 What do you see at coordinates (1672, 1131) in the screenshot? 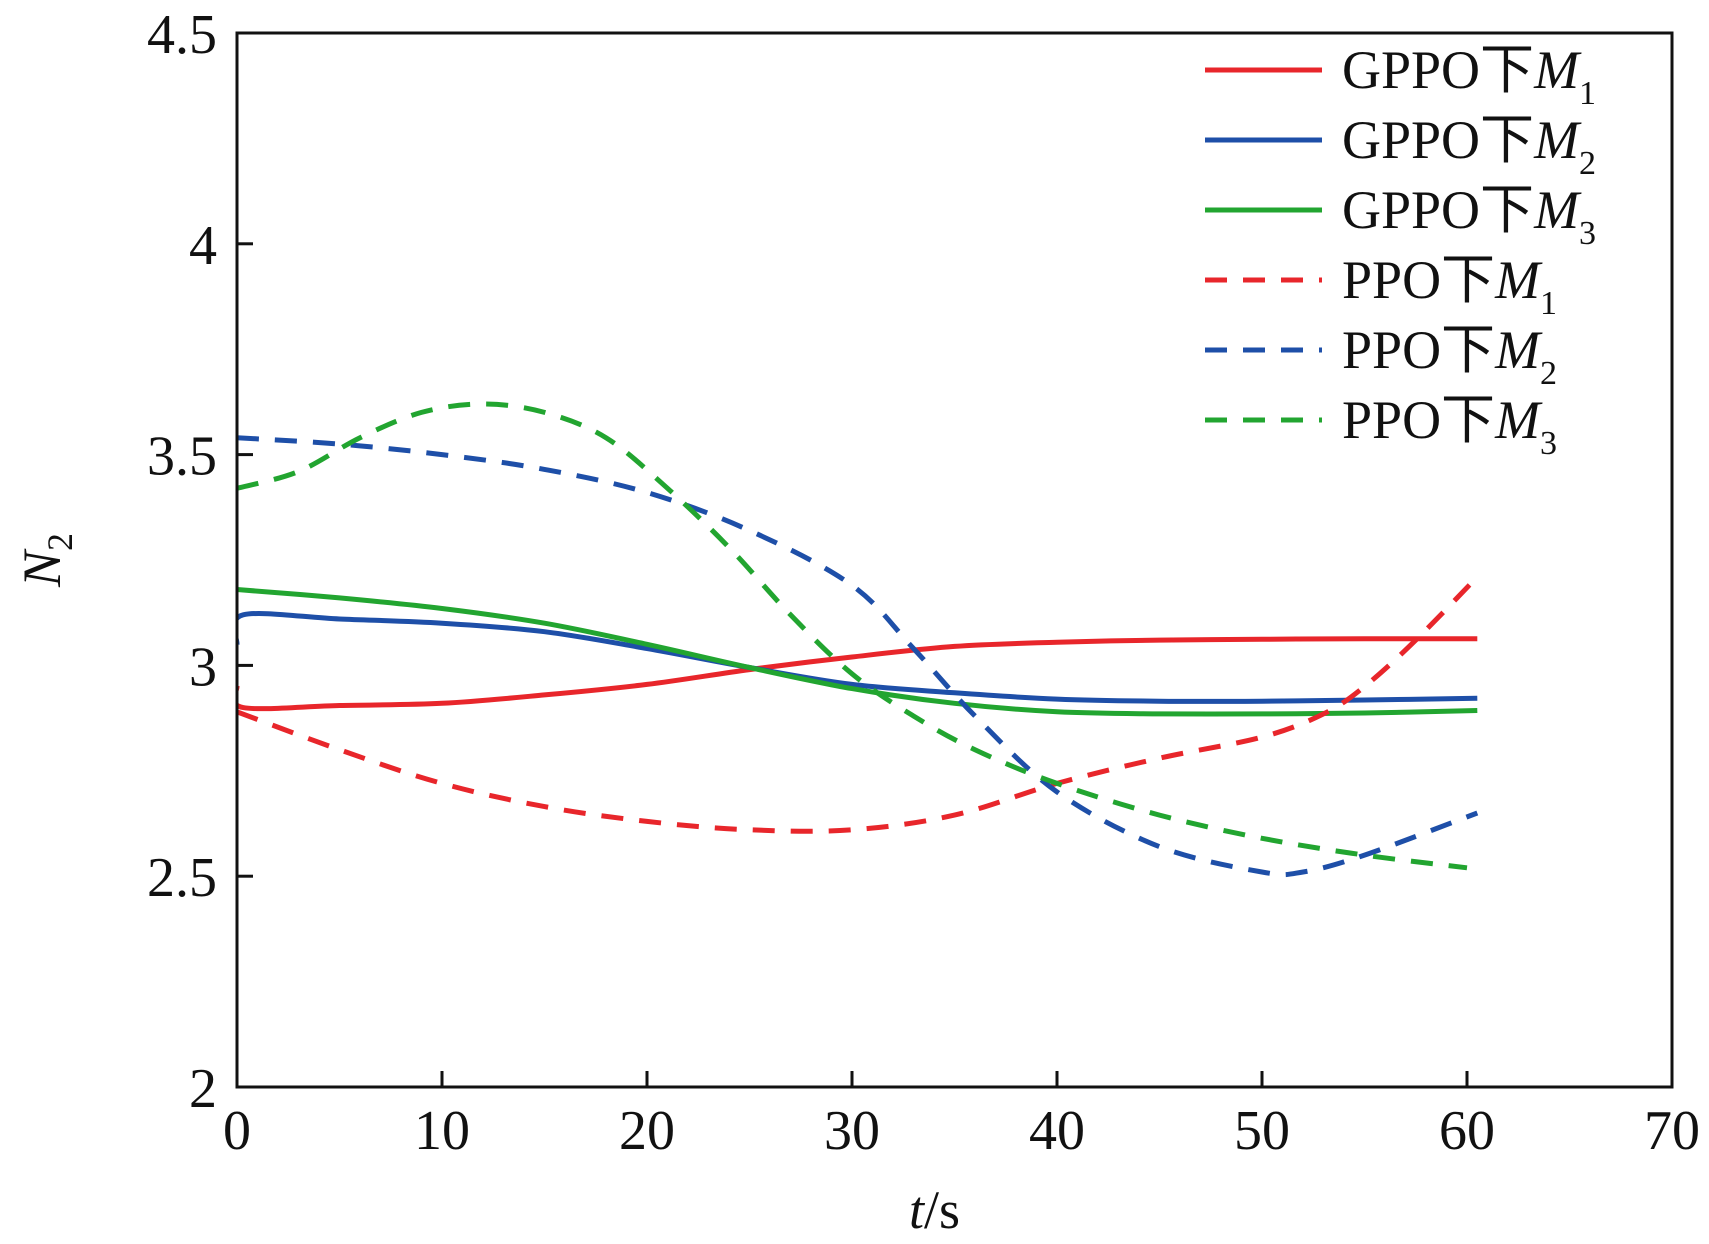
I see `x-tick-label: 70` at bounding box center [1672, 1131].